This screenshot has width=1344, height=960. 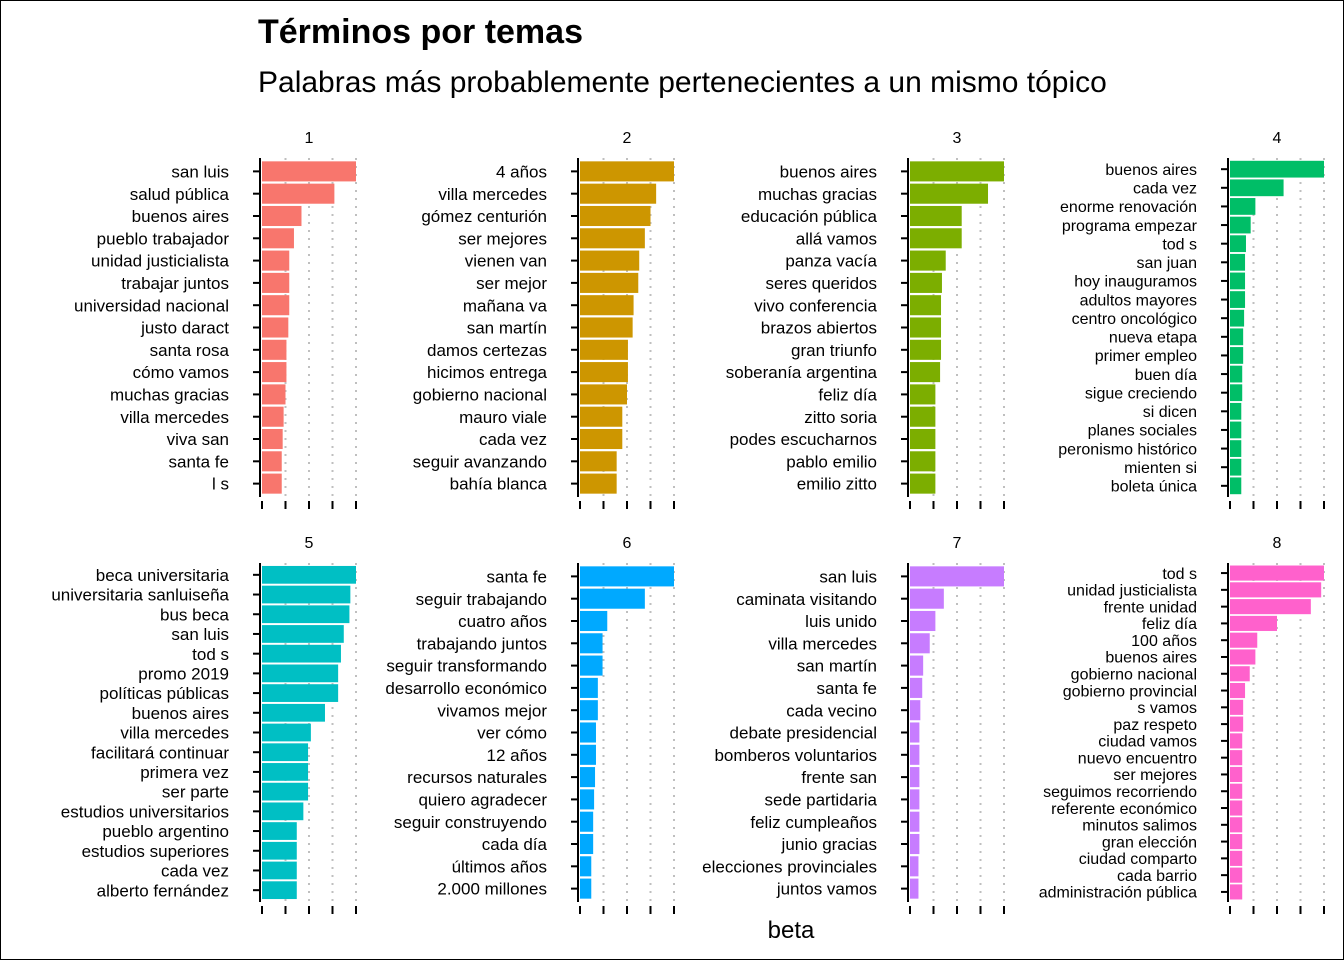 I want to click on category-label: gobierno nacional, so click(x=480, y=395).